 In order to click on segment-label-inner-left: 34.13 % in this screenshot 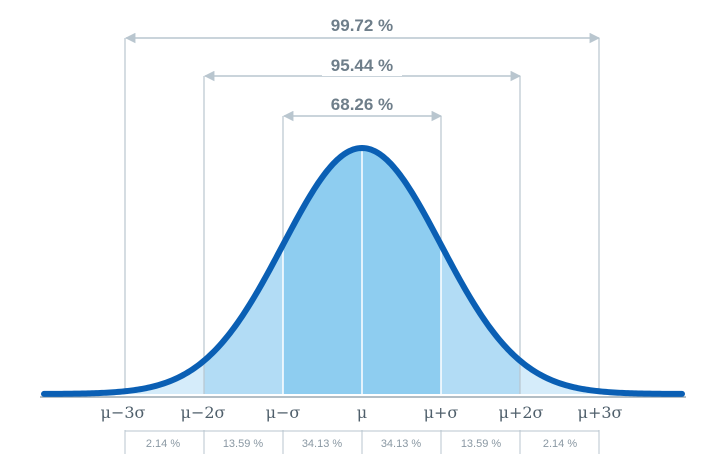, I will do `click(322, 444)`.